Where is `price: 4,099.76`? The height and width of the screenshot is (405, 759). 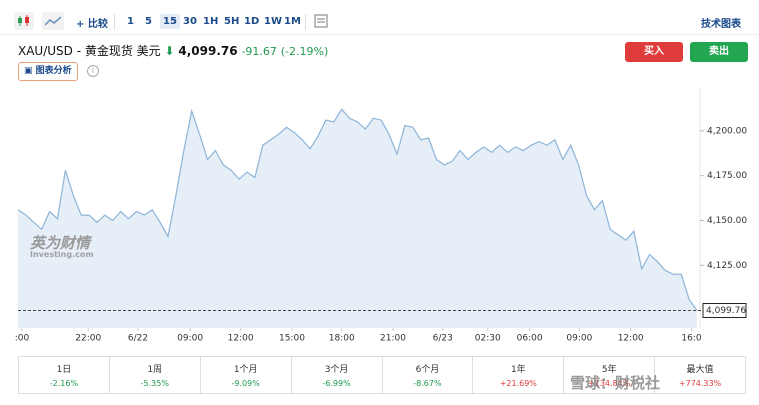 price: 4,099.76 is located at coordinates (208, 51).